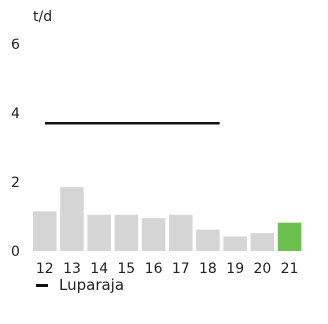 Image resolution: width=328 pixels, height=324 pixels. What do you see at coordinates (99, 269) in the screenshot?
I see `x-tick-label-14: 14` at bounding box center [99, 269].